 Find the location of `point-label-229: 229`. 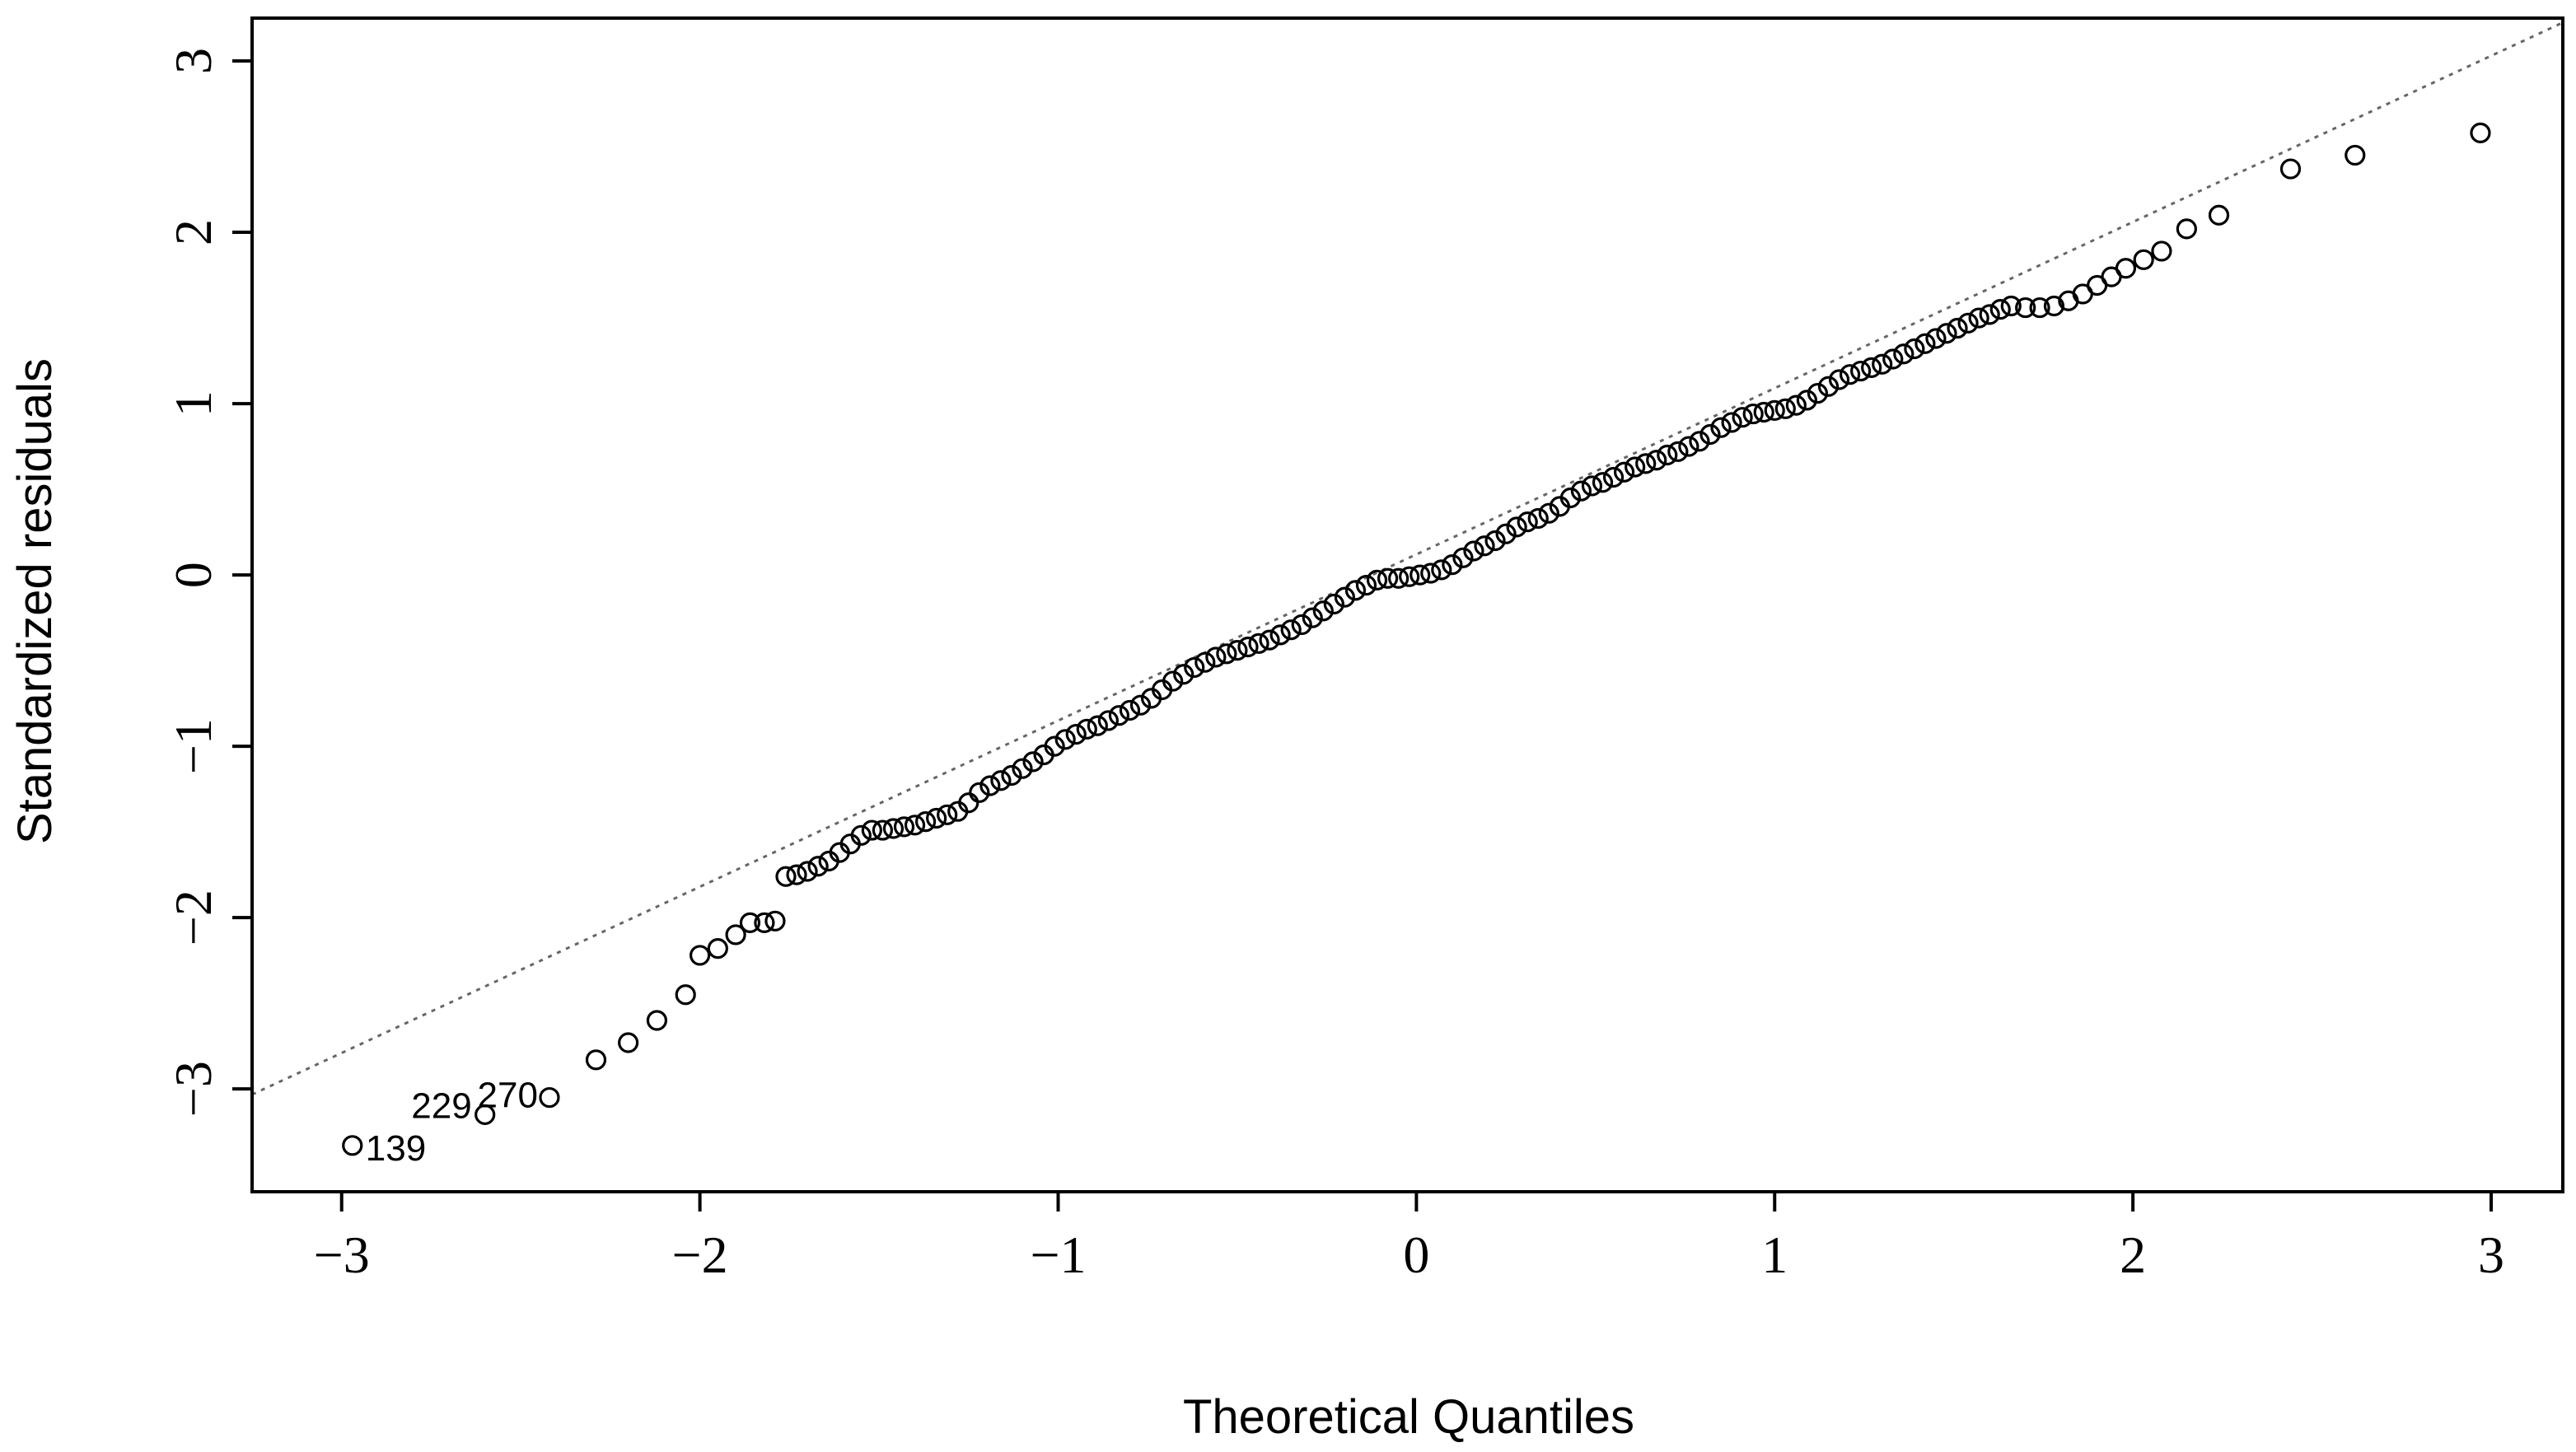

point-label-229: 229 is located at coordinates (441, 1105).